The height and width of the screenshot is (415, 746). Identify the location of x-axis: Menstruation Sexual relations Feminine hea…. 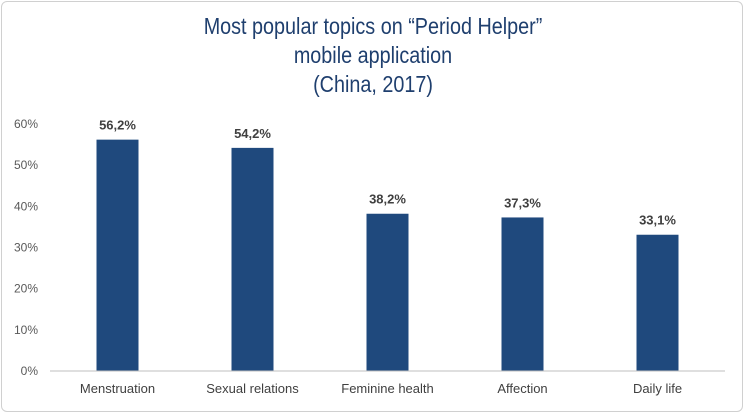
(387, 383).